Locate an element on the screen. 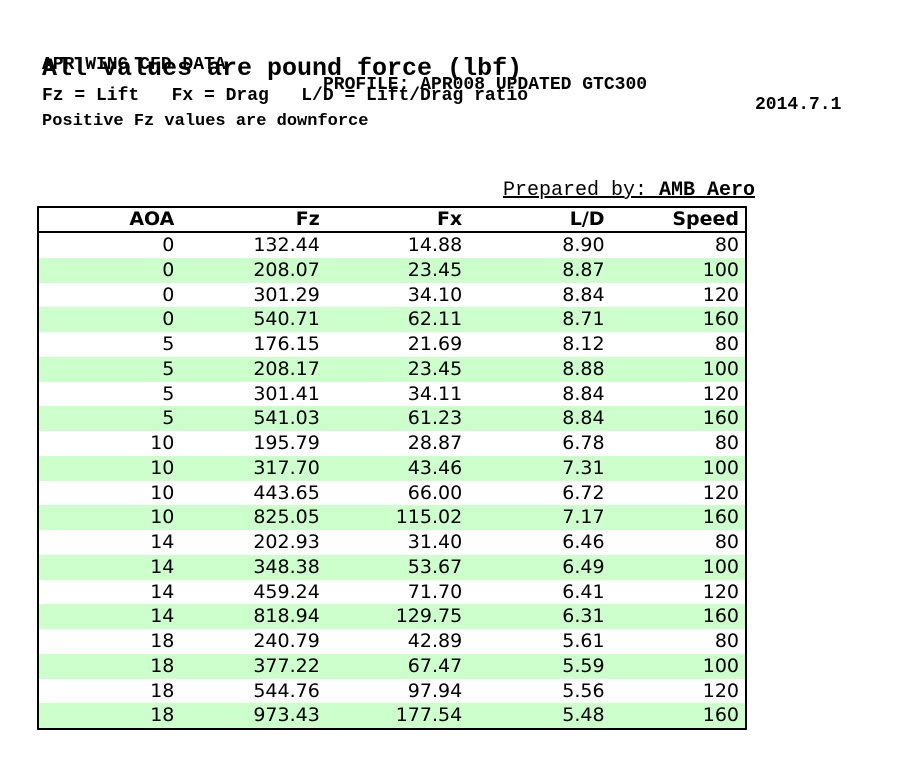 This screenshot has width=910, height=766. table-cell: 8.12 is located at coordinates (583, 344).